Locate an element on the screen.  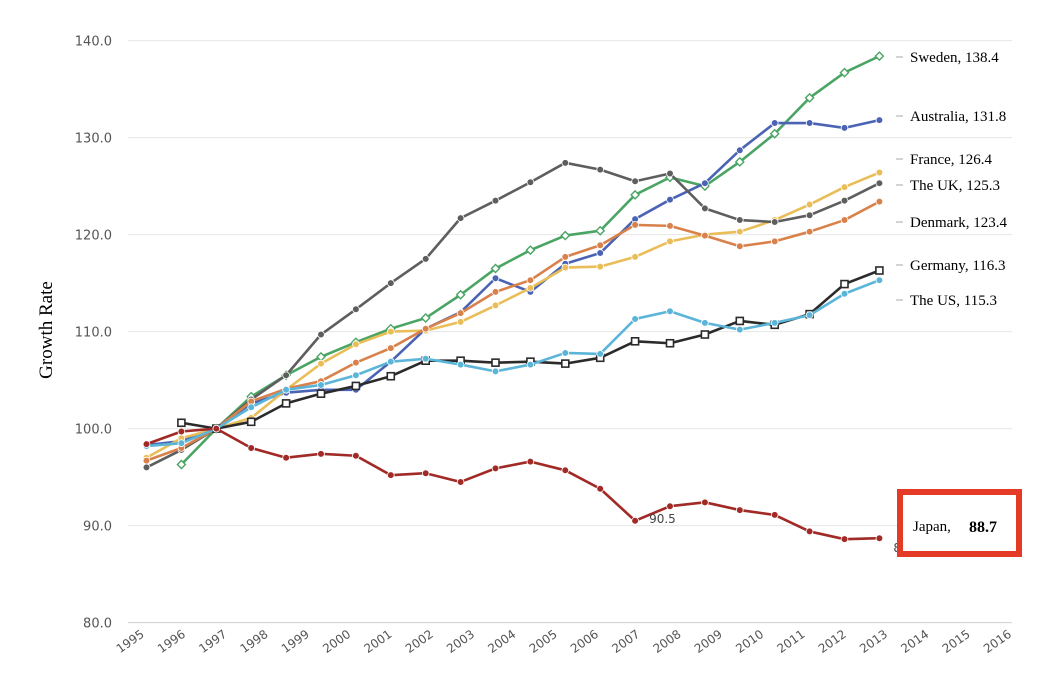
point-the-uk-2006 is located at coordinates (530, 182).